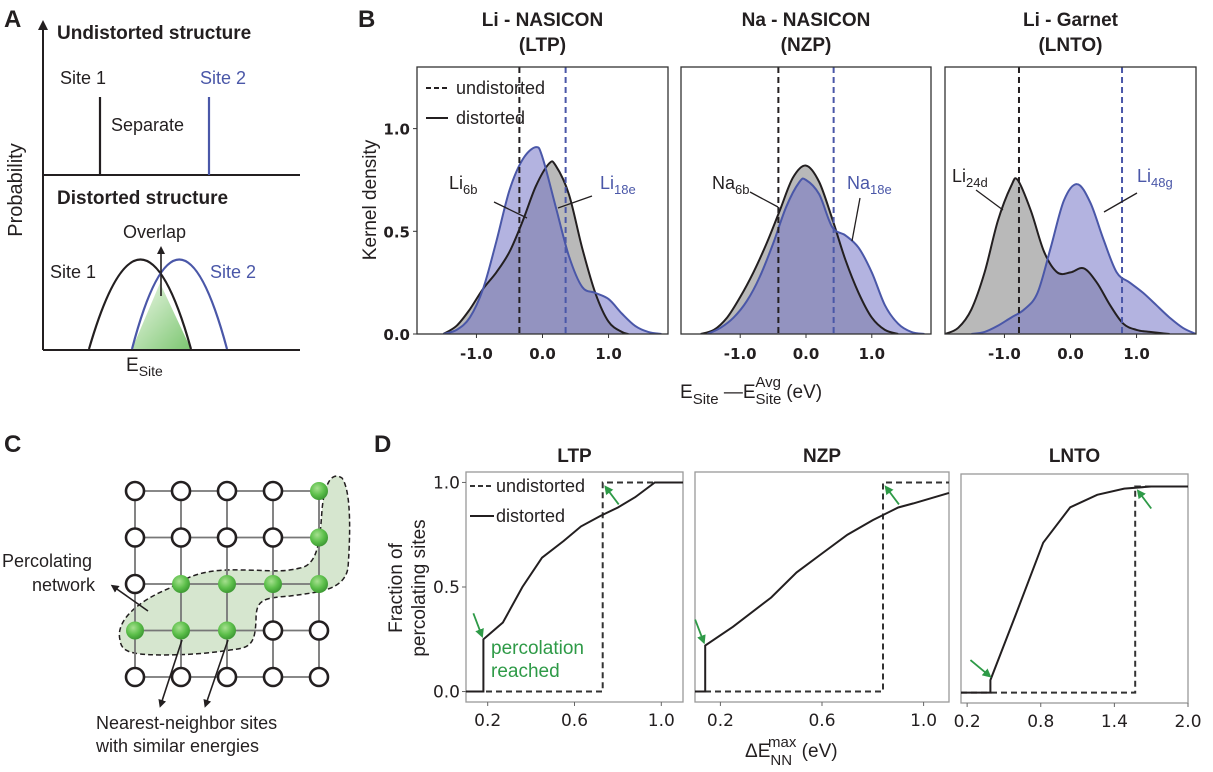 Image resolution: width=1213 pixels, height=772 pixels. Describe the element at coordinates (154, 33) in the screenshot. I see `undistorted-title: Undistorted structure` at that location.